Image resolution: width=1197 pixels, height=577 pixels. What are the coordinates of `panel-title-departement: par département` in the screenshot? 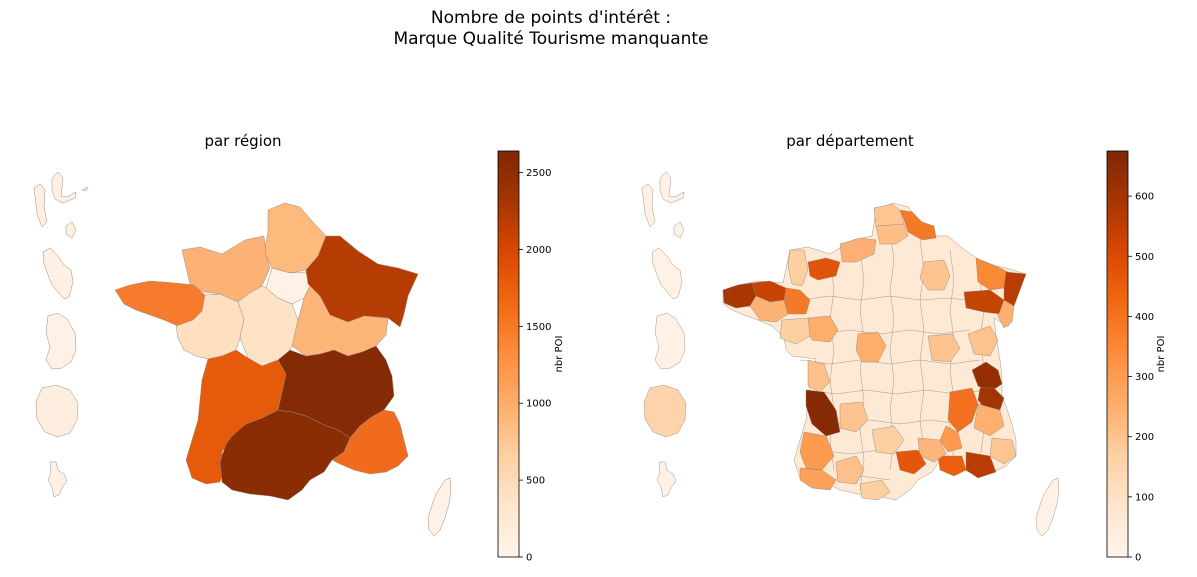 It's located at (850, 141).